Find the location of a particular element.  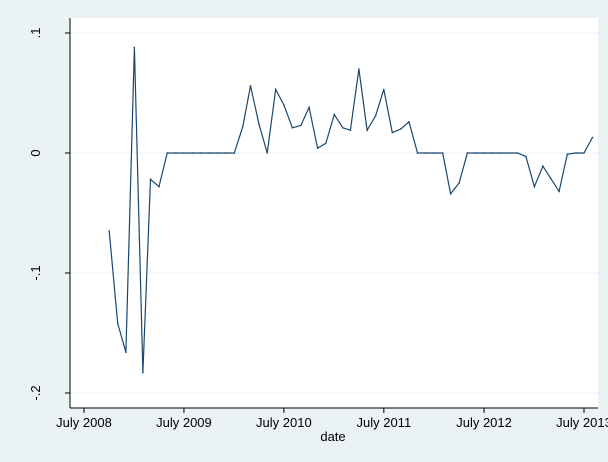

x-tick-label: July 2009 is located at coordinates (184, 422).